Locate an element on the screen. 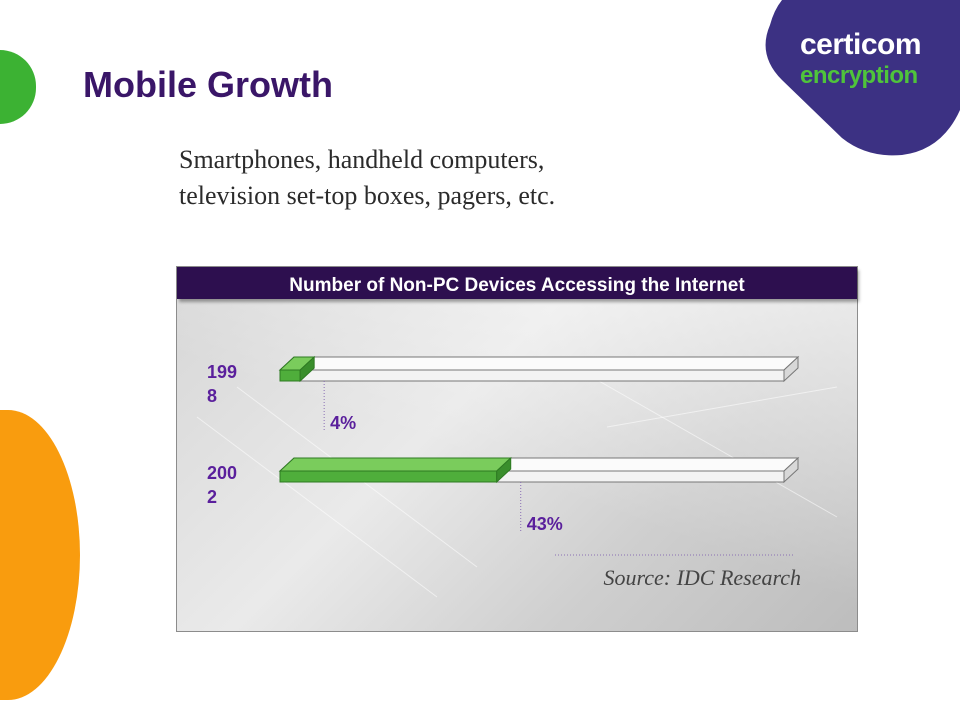  category-label: 200 is located at coordinates (222, 473).